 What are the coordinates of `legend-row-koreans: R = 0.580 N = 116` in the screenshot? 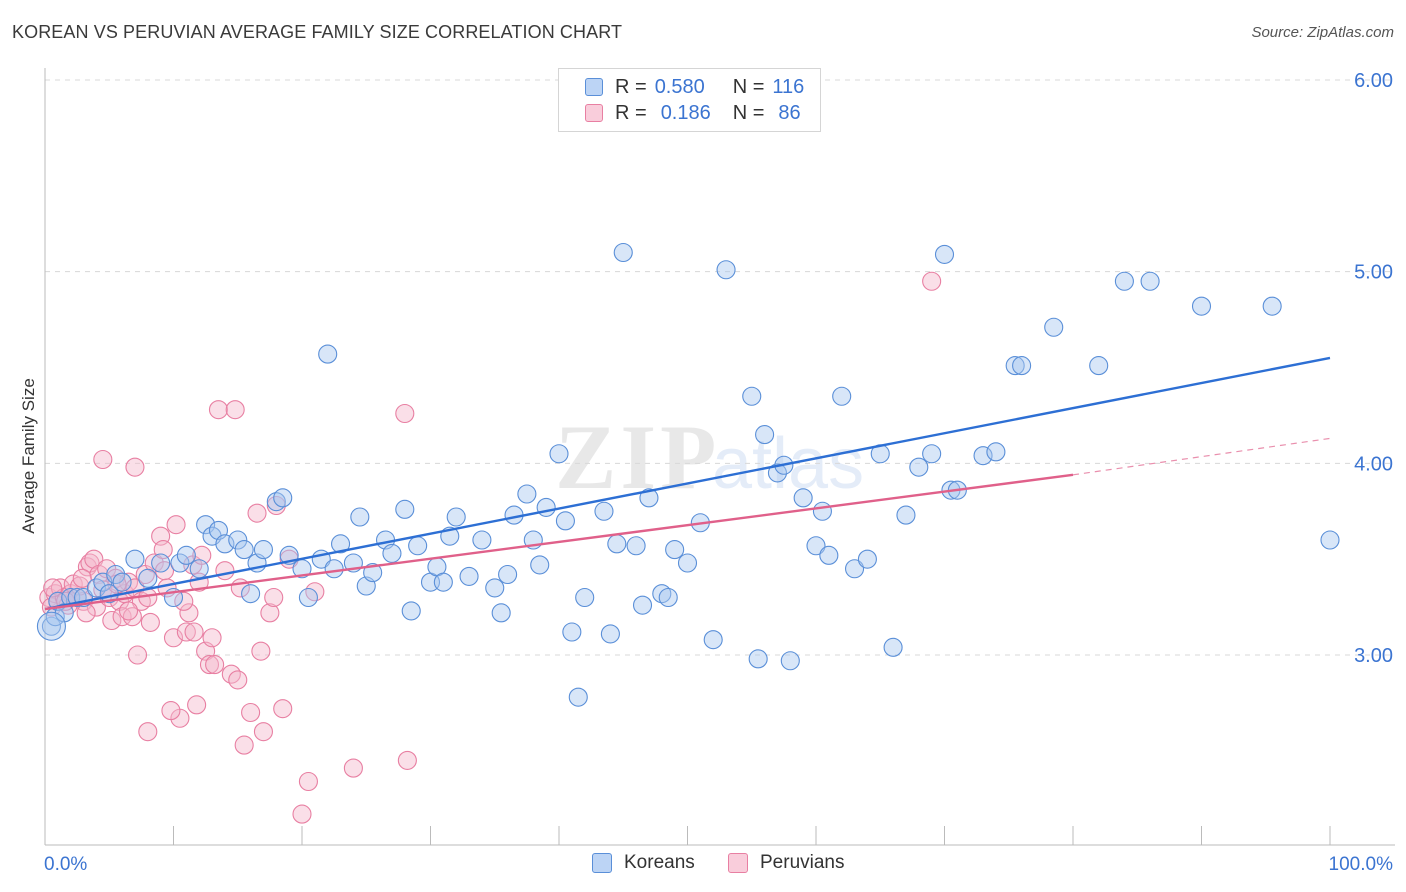 It's located at (694, 87).